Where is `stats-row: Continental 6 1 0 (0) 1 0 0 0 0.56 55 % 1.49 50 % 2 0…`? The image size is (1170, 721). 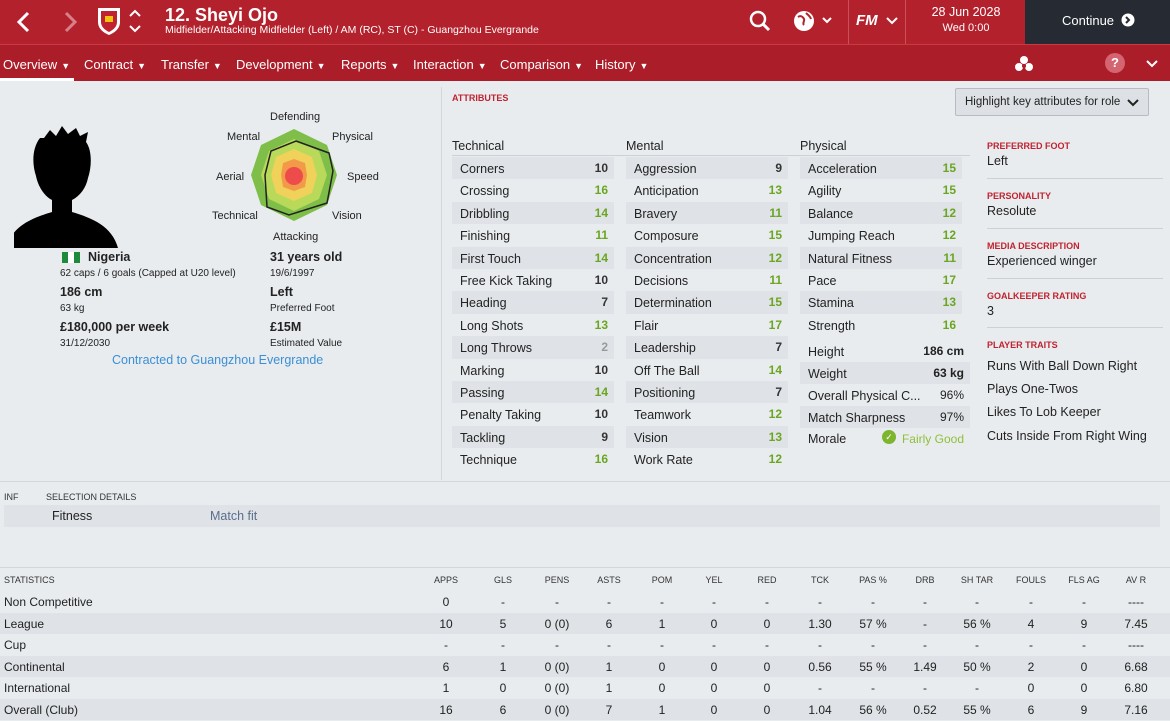 stats-row: Continental 6 1 0 (0) 1 0 0 0 0.56 55 % 1.49 50 % 2 0… is located at coordinates (585, 666).